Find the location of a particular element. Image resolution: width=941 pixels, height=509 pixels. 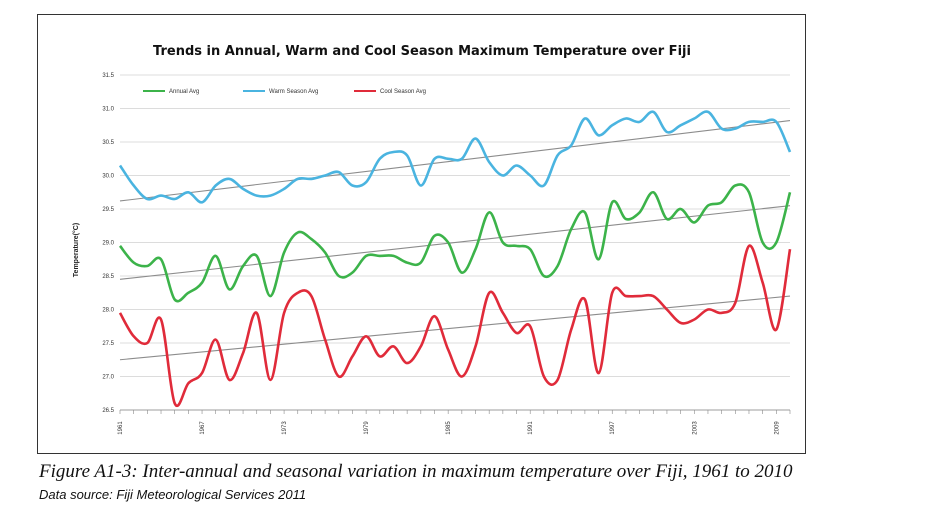

y-tick-label: 26.5 is located at coordinates (108, 411).